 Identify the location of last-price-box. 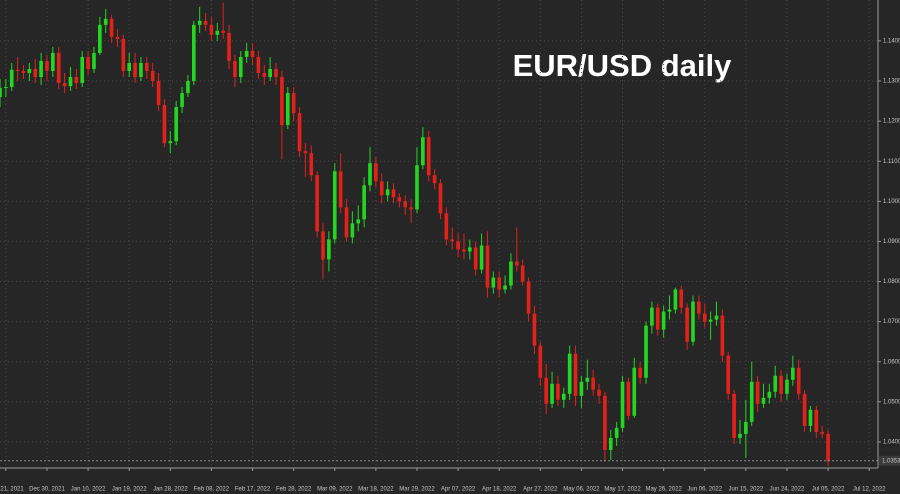
(889, 460).